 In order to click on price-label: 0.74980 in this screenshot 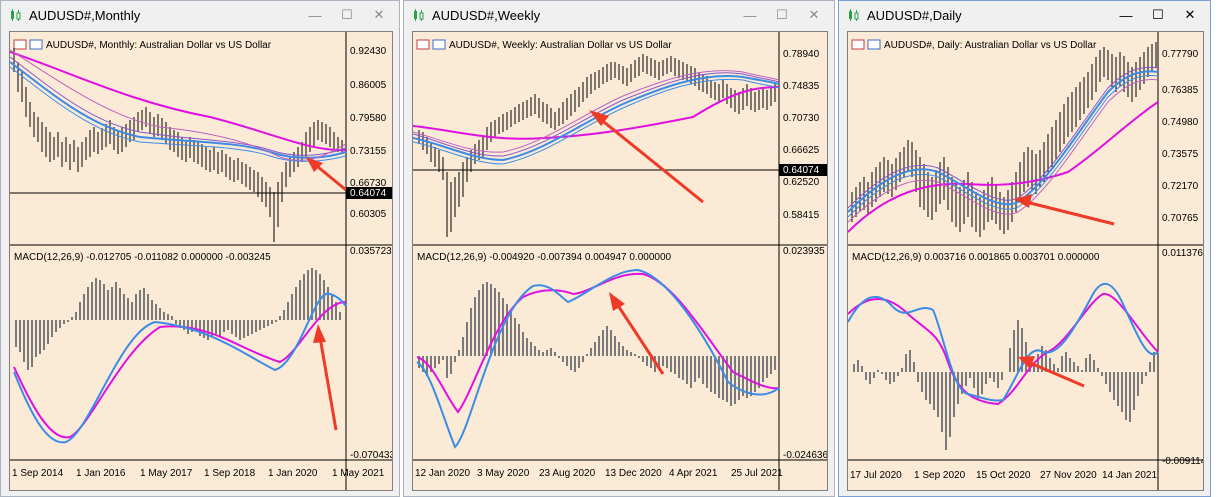, I will do `click(1180, 122)`.